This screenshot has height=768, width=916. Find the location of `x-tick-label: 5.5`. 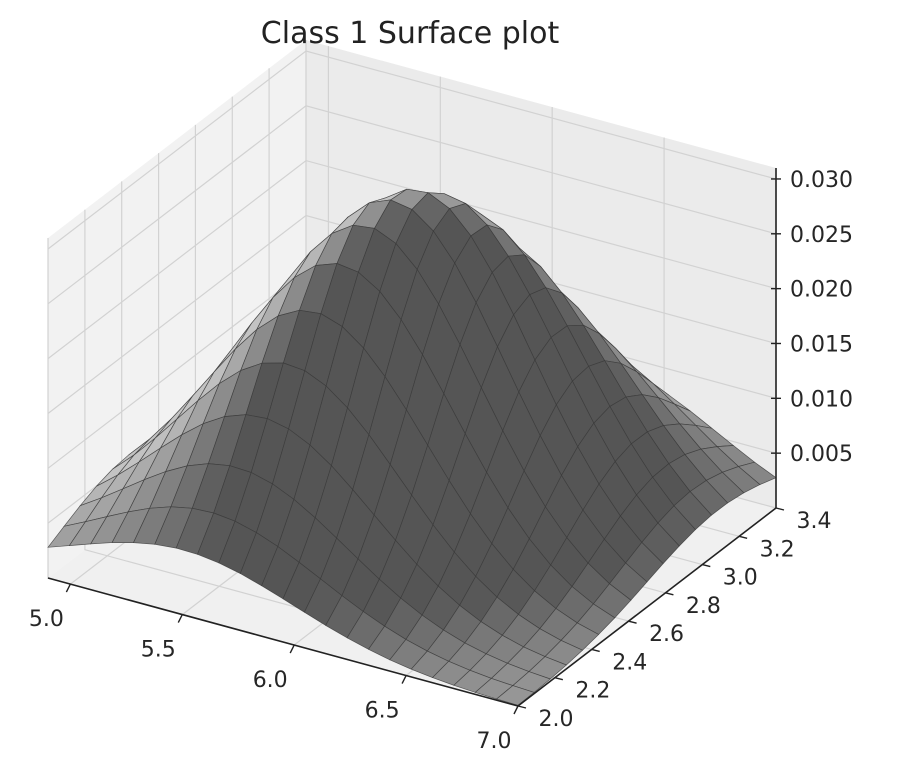

x-tick-label: 5.5 is located at coordinates (158, 650).